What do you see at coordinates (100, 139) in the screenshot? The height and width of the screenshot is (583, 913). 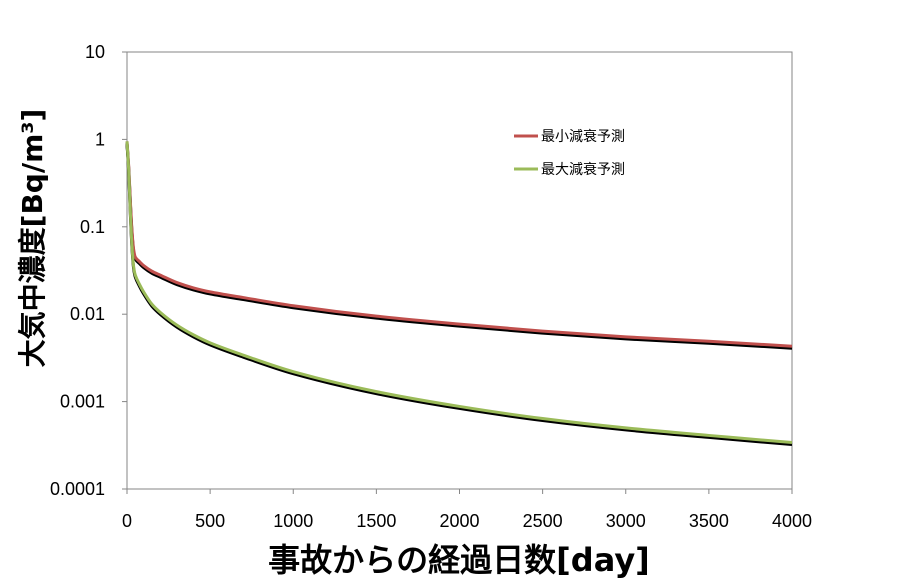 I see `y-tick-label: 1` at bounding box center [100, 139].